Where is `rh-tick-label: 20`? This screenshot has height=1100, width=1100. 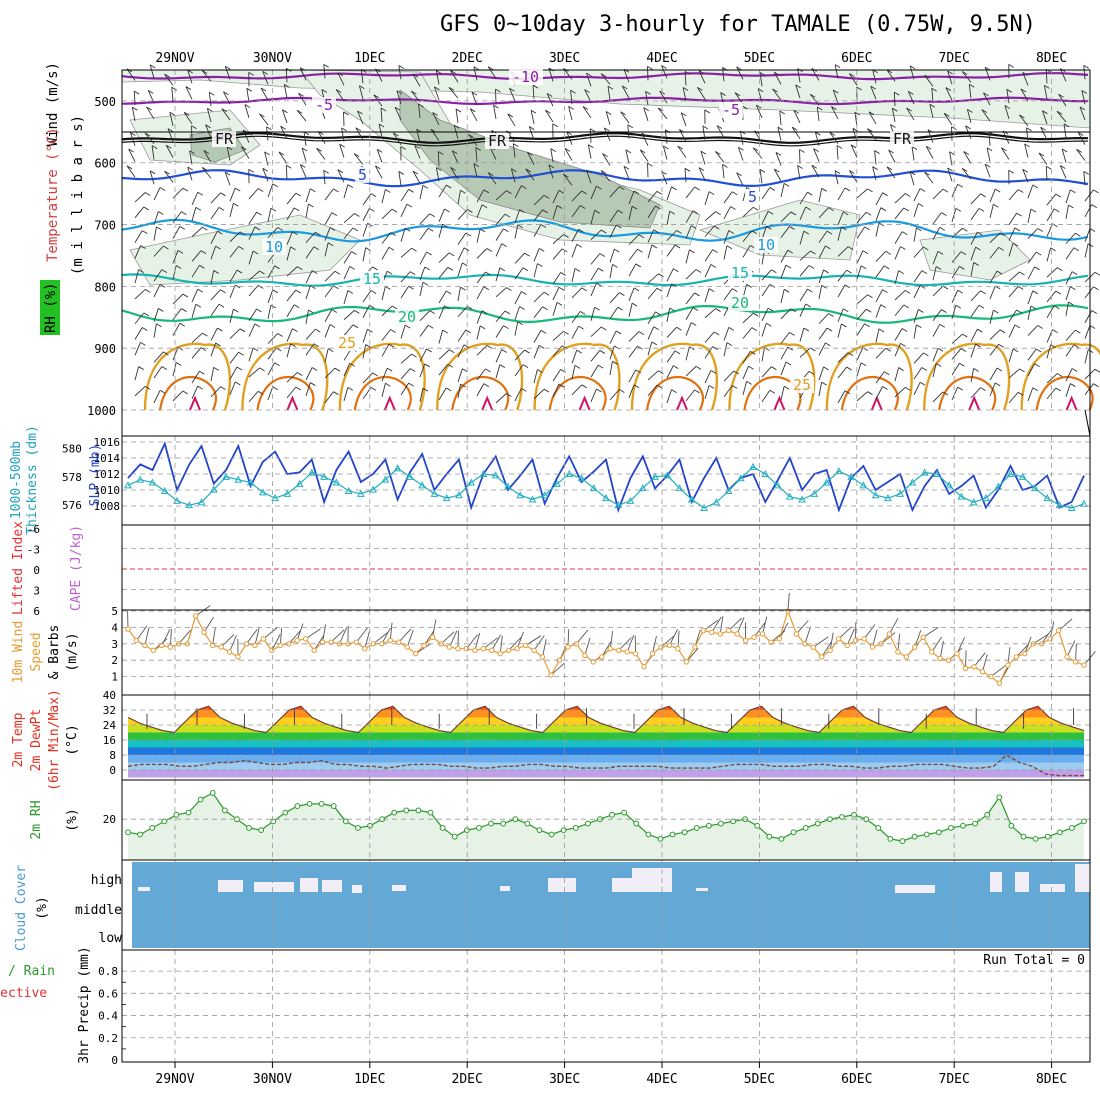
rh-tick-label: 20 is located at coordinates (109, 819).